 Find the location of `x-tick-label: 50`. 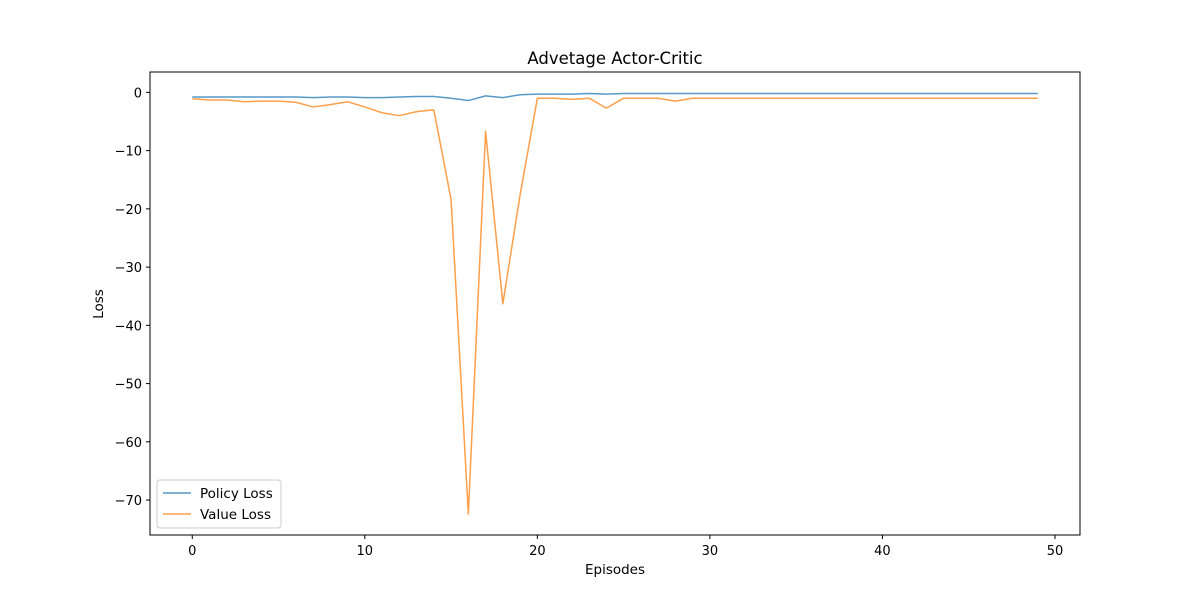

x-tick-label: 50 is located at coordinates (1055, 551).